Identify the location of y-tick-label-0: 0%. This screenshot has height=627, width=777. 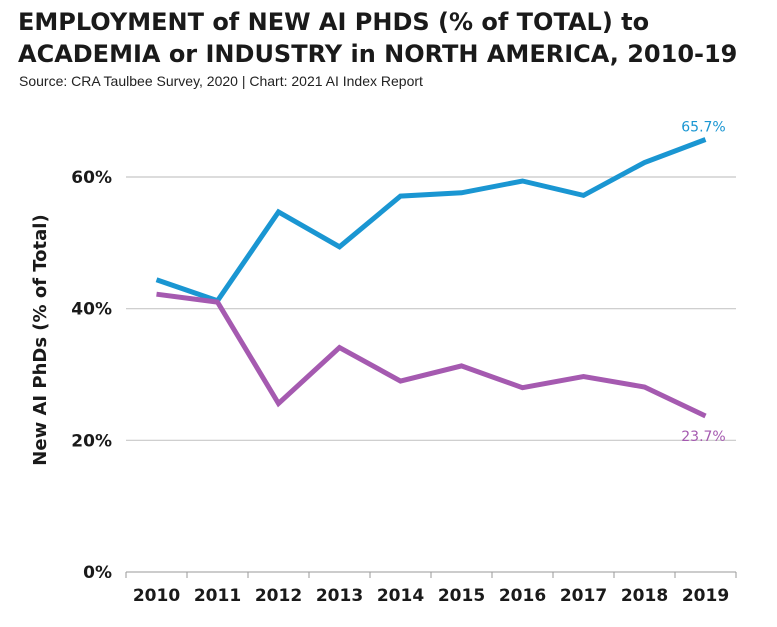
(97, 573).